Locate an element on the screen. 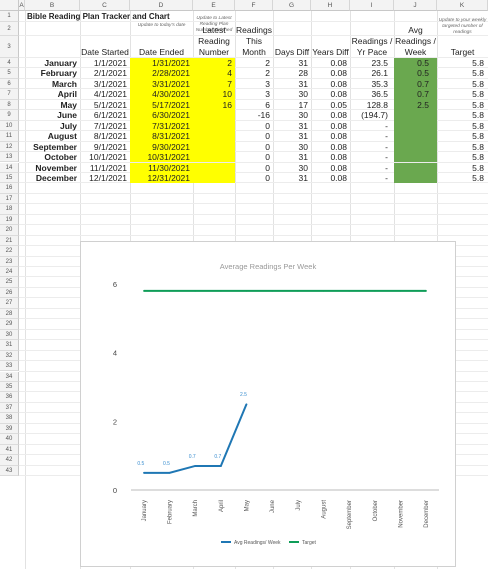 The height and width of the screenshot is (569, 488). date-ended: 8/31/2021 is located at coordinates (161, 136).